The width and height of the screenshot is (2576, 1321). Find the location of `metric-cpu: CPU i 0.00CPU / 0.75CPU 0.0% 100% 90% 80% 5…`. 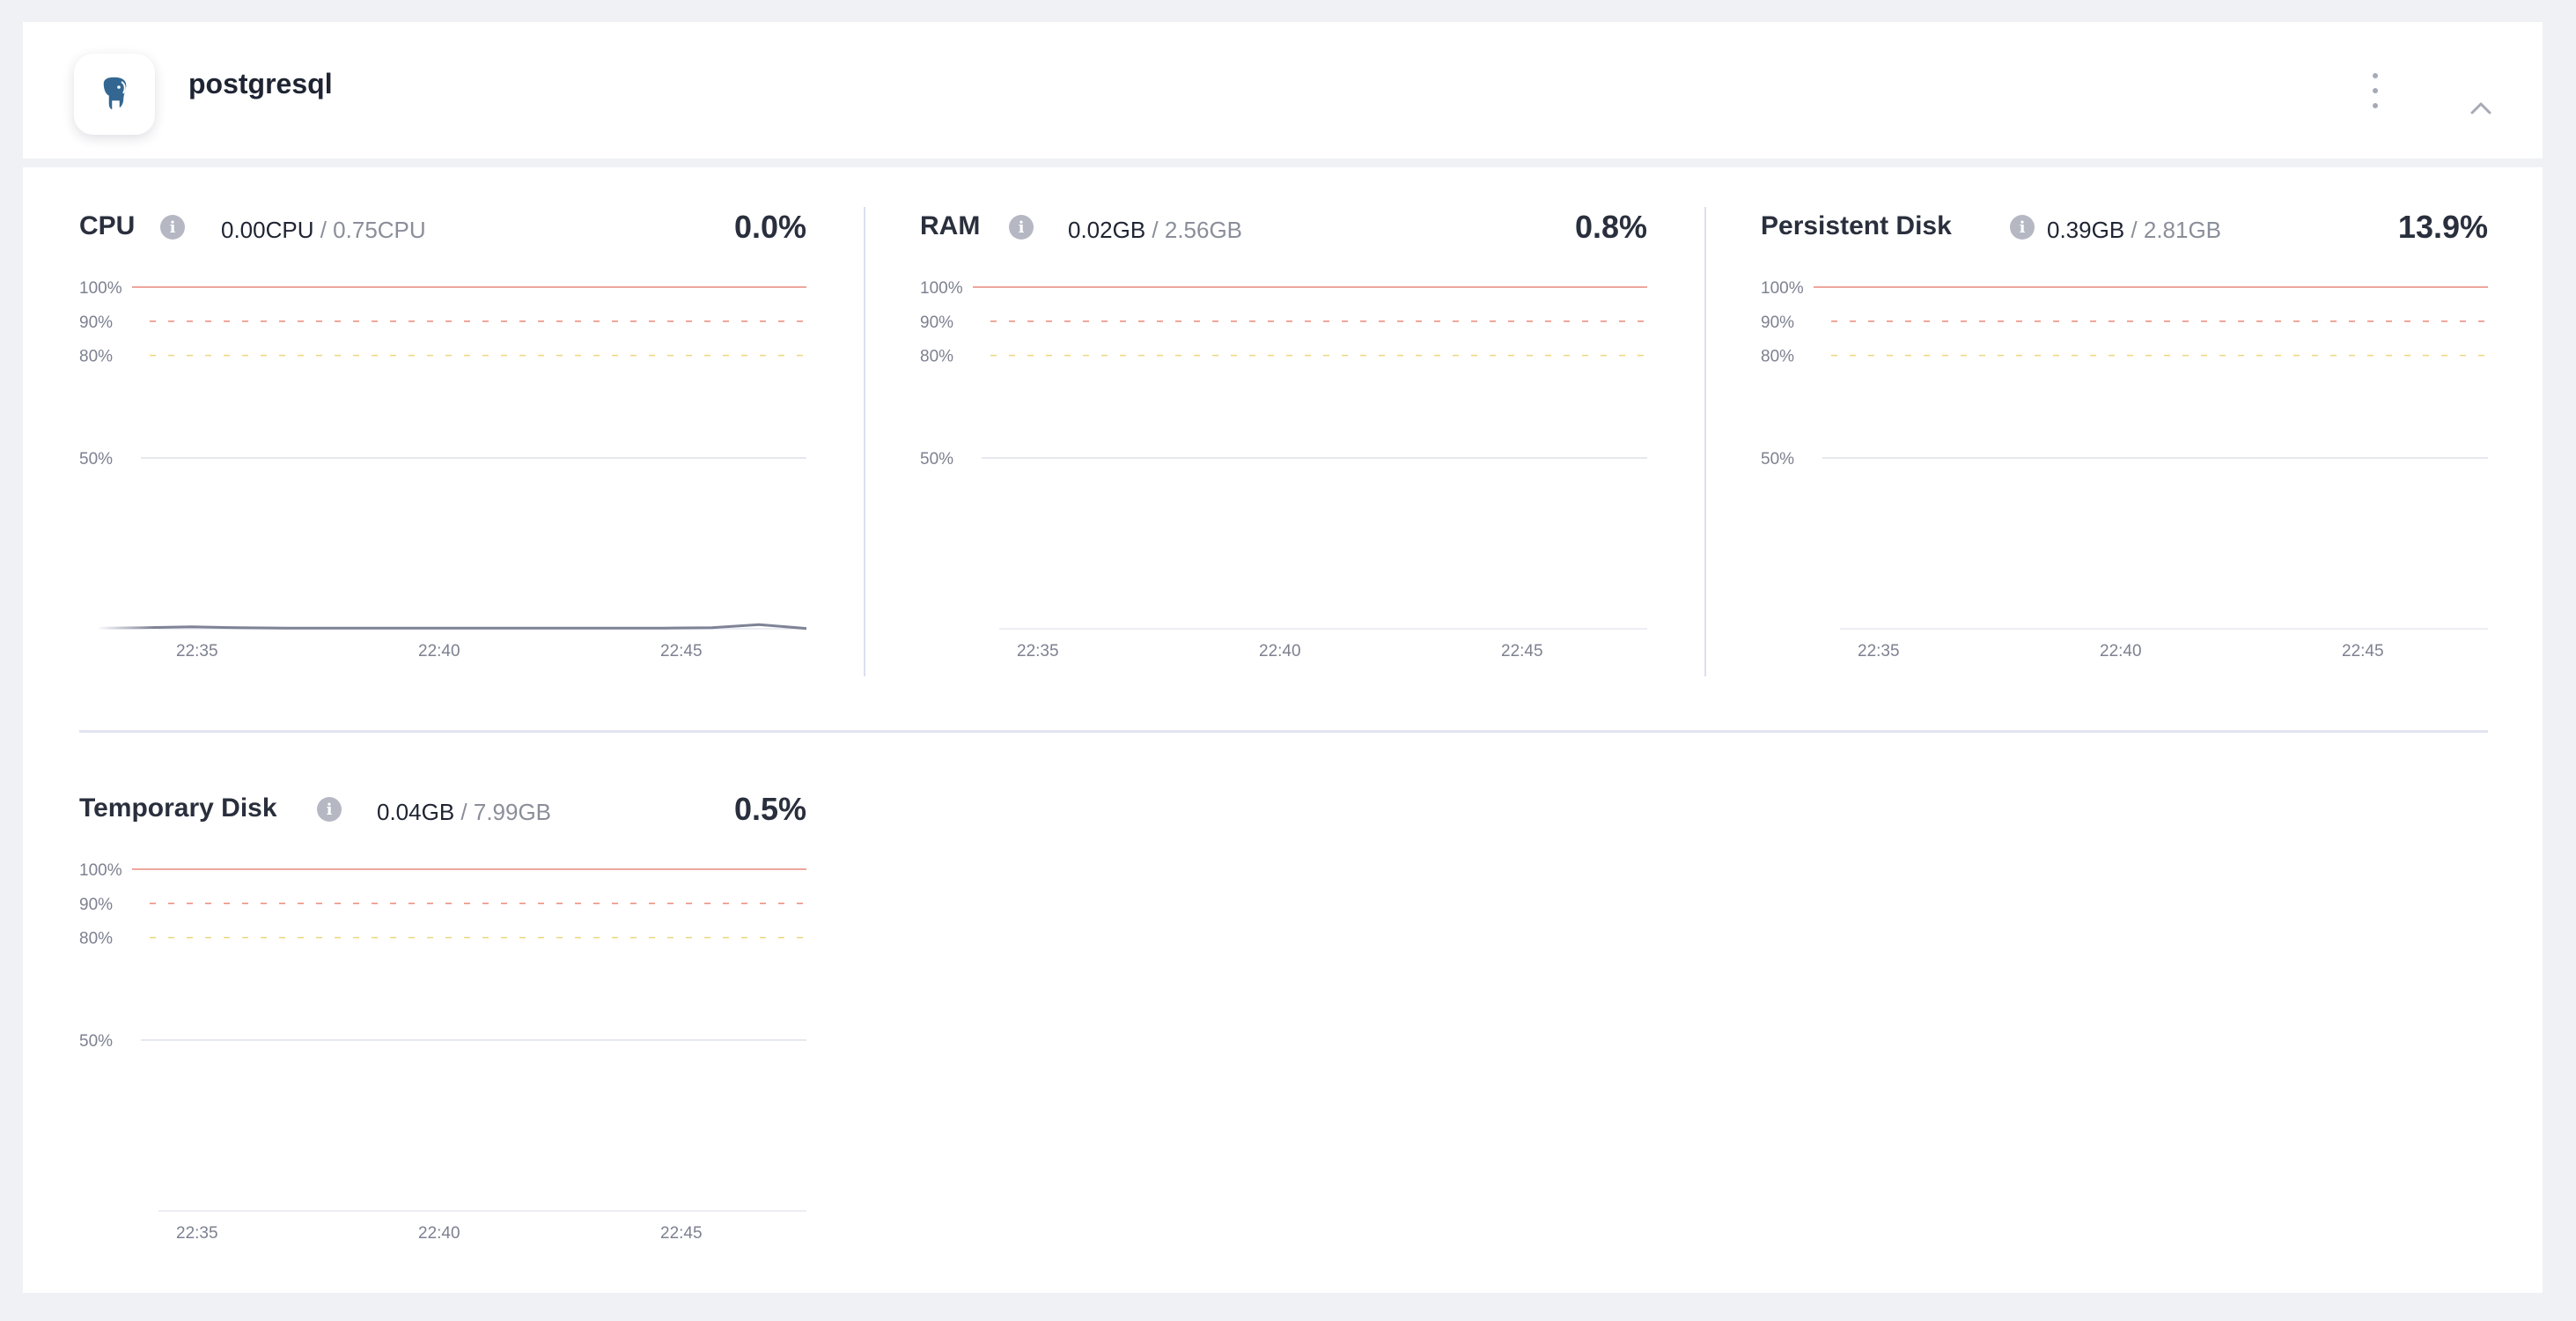

metric-cpu: CPU i 0.00CPU / 0.75CPU 0.0% 100% 90% 80% 5… is located at coordinates (443, 414).